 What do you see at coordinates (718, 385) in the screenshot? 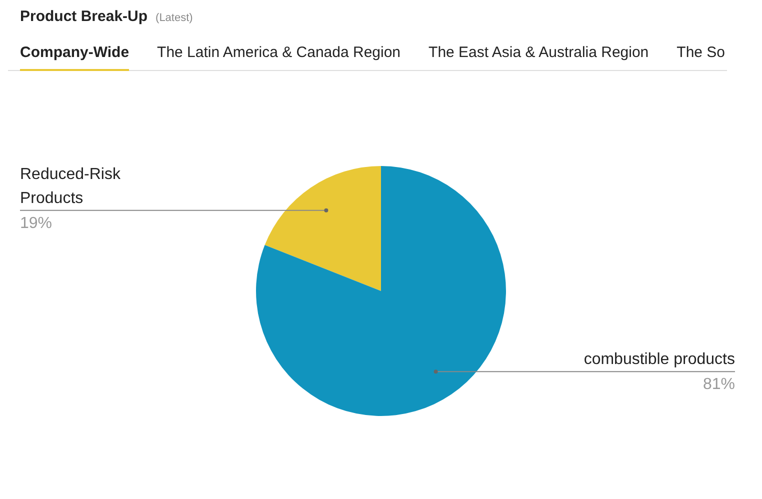
I see `data-label: 81%` at bounding box center [718, 385].